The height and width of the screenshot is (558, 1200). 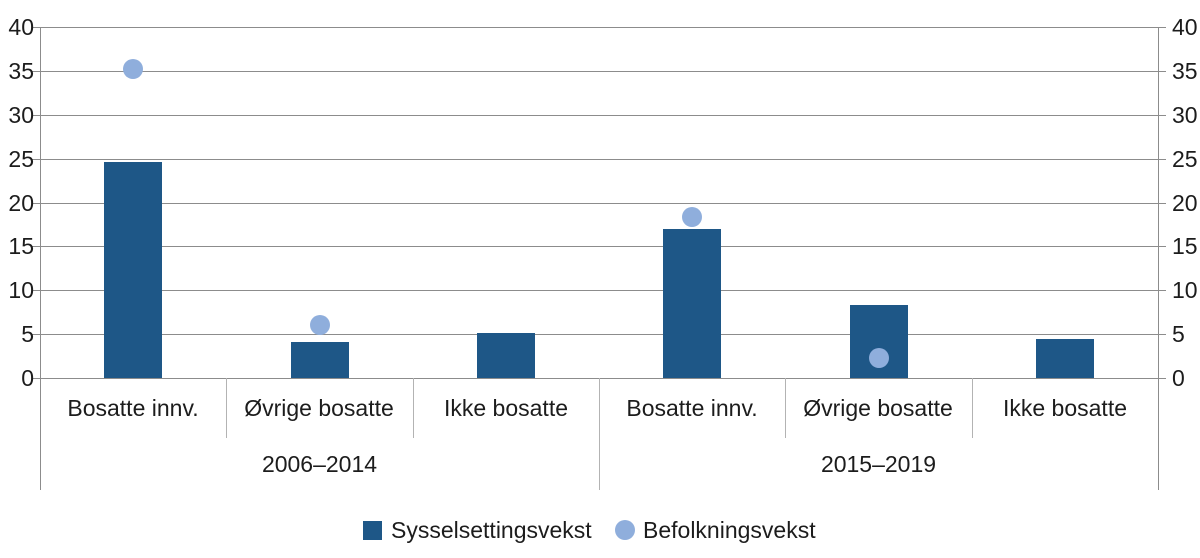 What do you see at coordinates (729, 530) in the screenshot?
I see `legend-label-befolkningsvekst: Befolkningsvekst` at bounding box center [729, 530].